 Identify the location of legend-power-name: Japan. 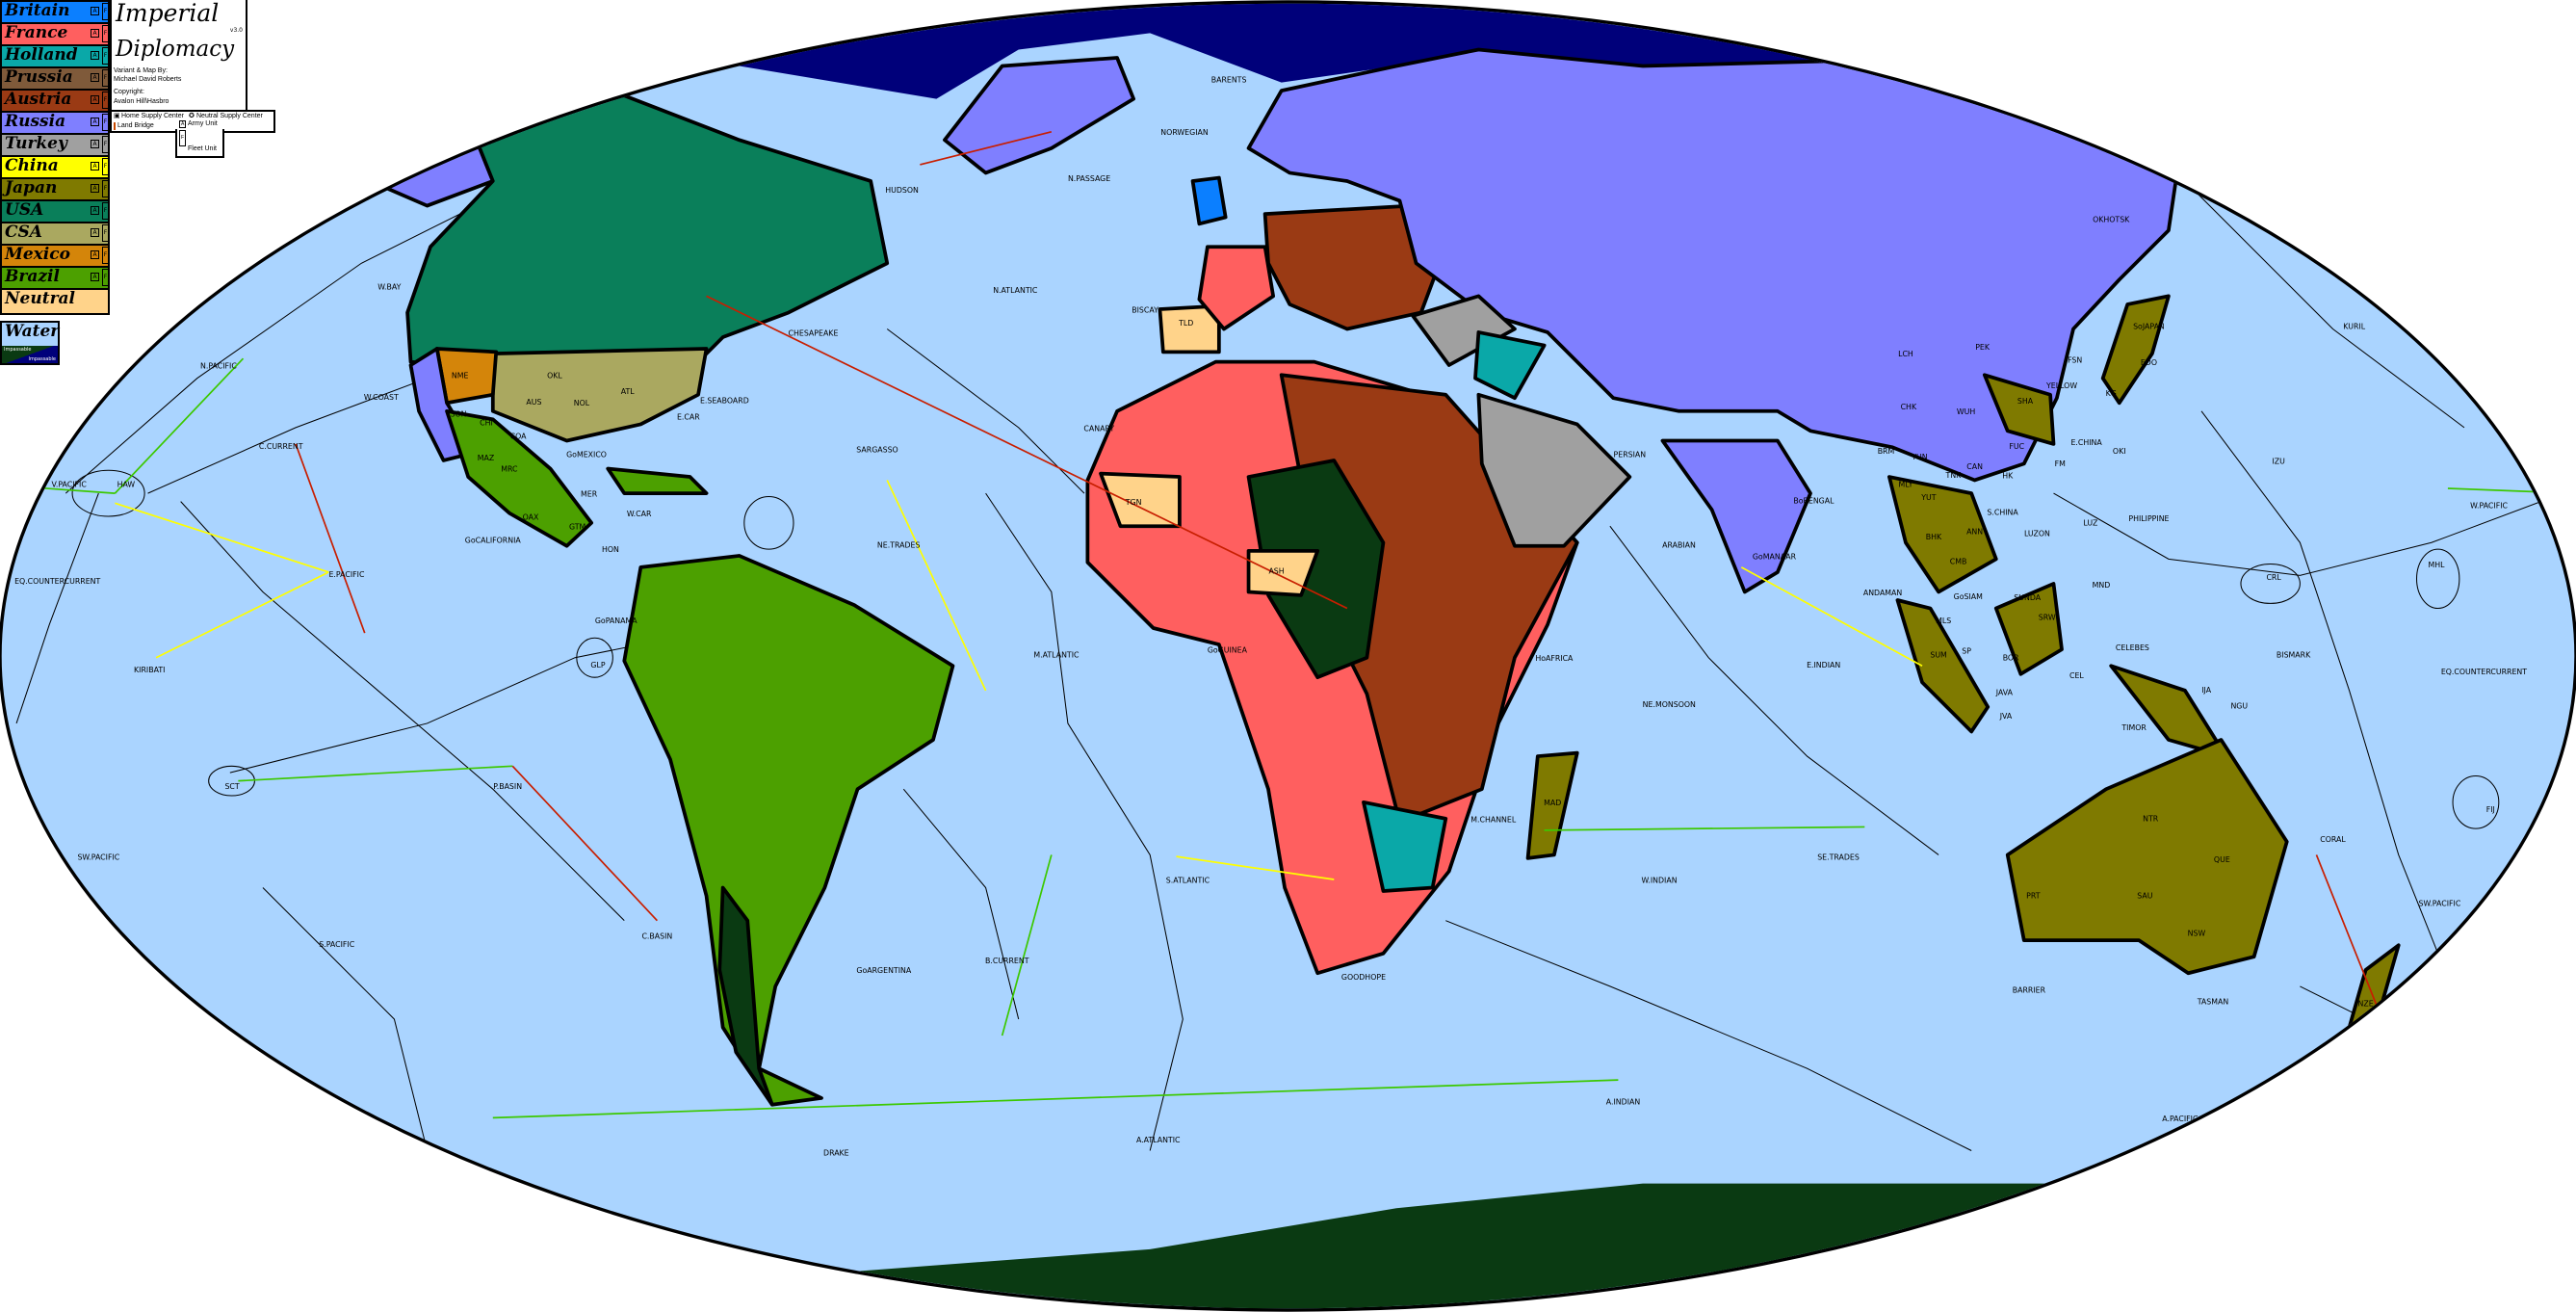
(31, 188).